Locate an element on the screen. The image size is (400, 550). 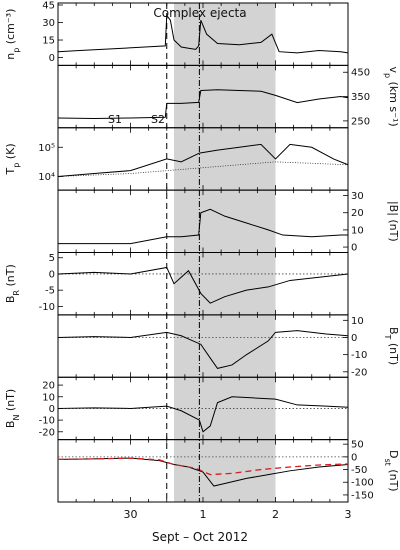
event-label-s2: S2 is located at coordinates (158, 119).